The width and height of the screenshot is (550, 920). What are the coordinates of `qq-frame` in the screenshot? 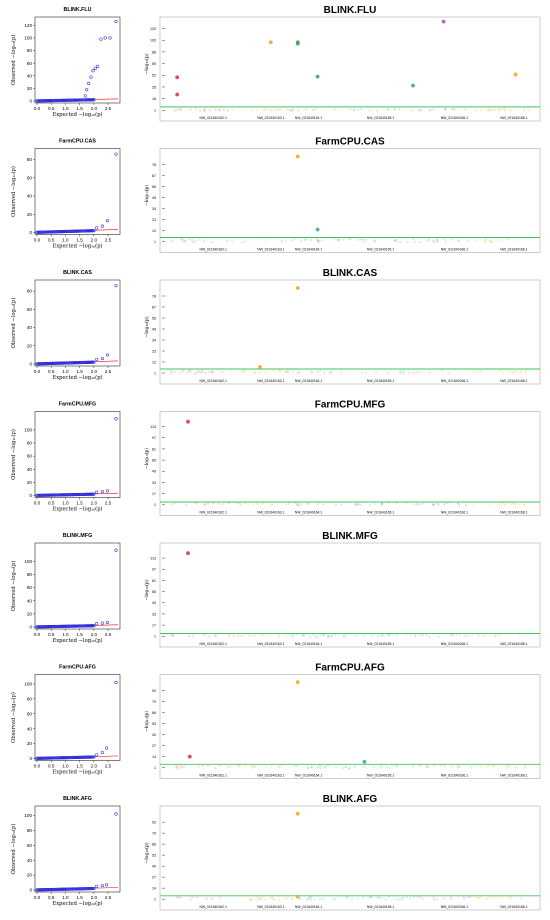 It's located at (77, 717).